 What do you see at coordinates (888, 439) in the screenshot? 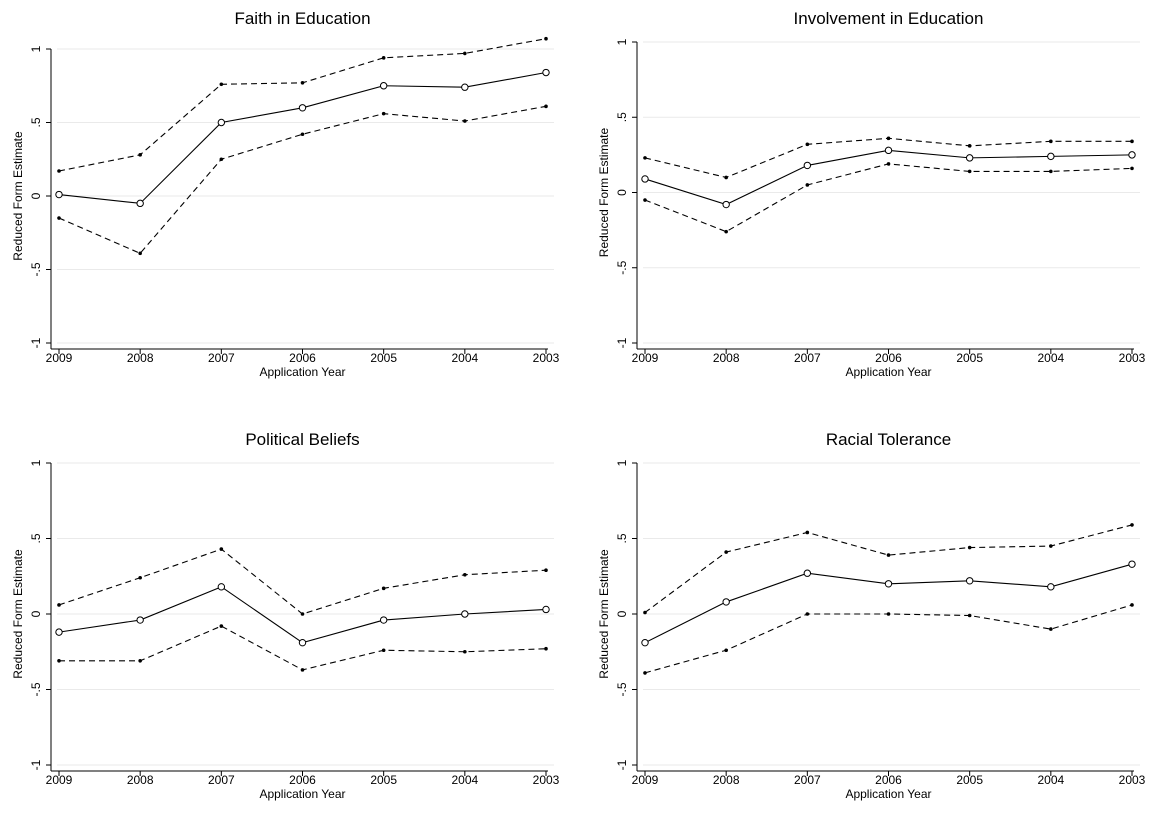
I see `chart-title: Racial Tolerance` at bounding box center [888, 439].